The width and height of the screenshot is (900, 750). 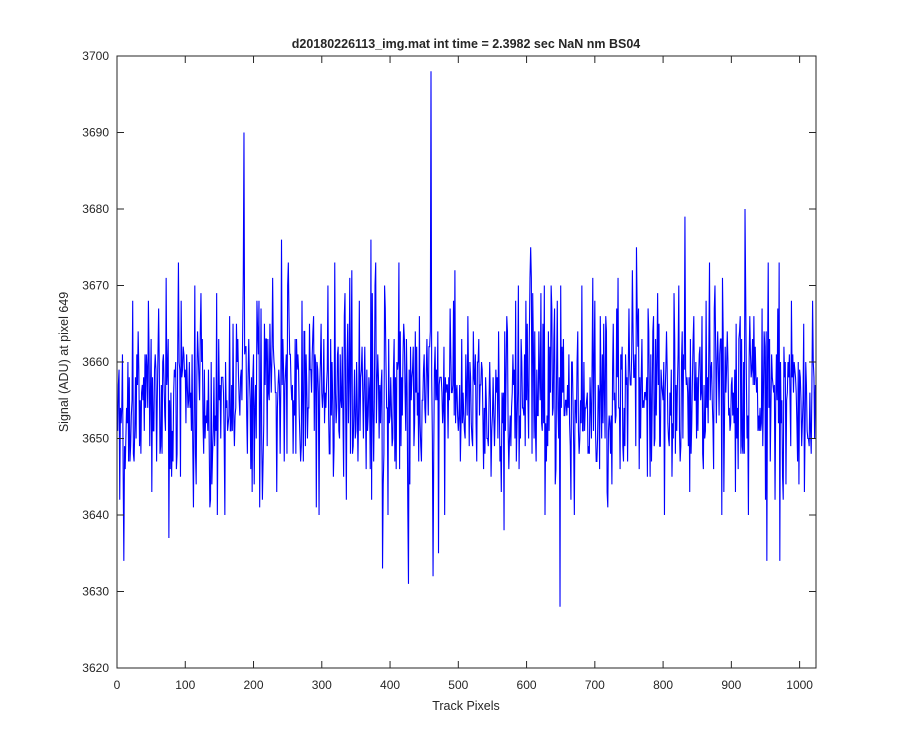 What do you see at coordinates (64, 362) in the screenshot?
I see `y-axis-label: Signal (ADU) at pixel 649` at bounding box center [64, 362].